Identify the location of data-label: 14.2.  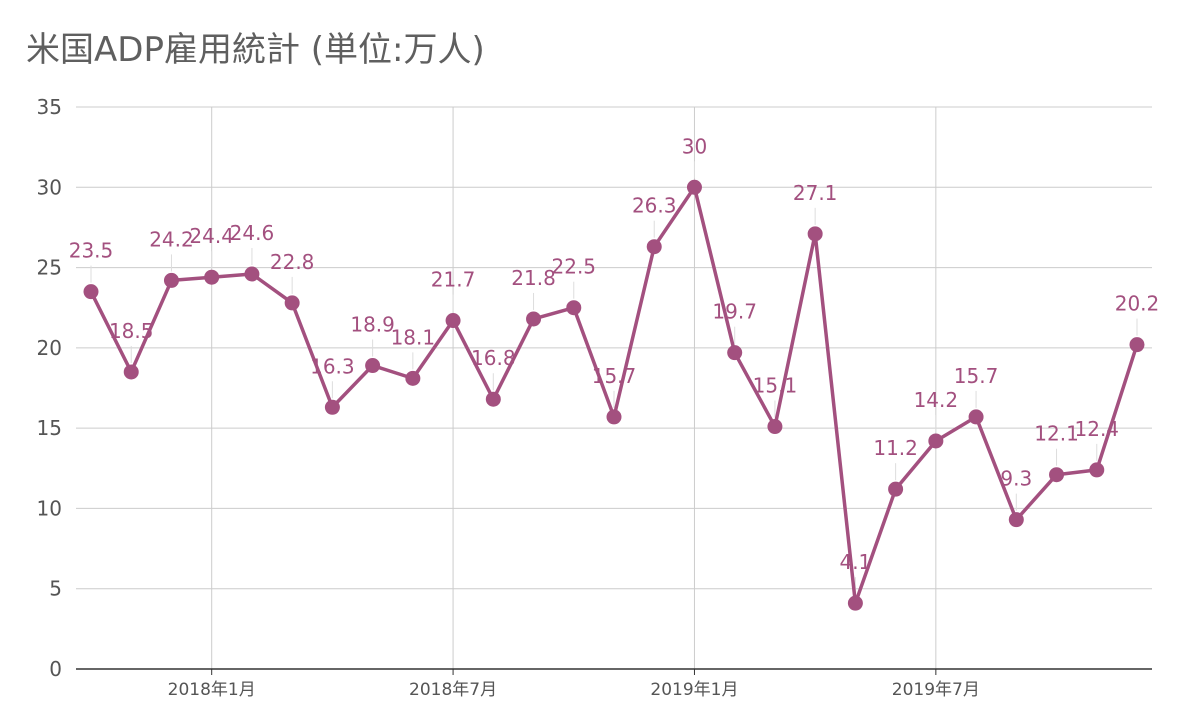
(936, 400).